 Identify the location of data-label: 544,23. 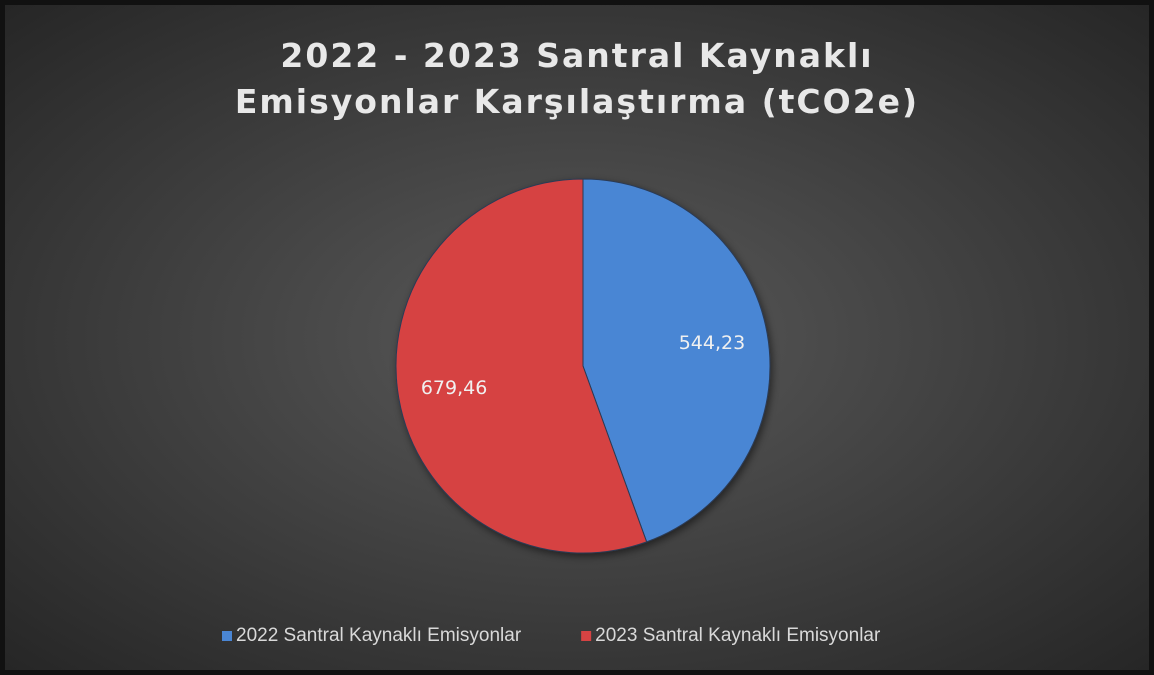
(712, 343).